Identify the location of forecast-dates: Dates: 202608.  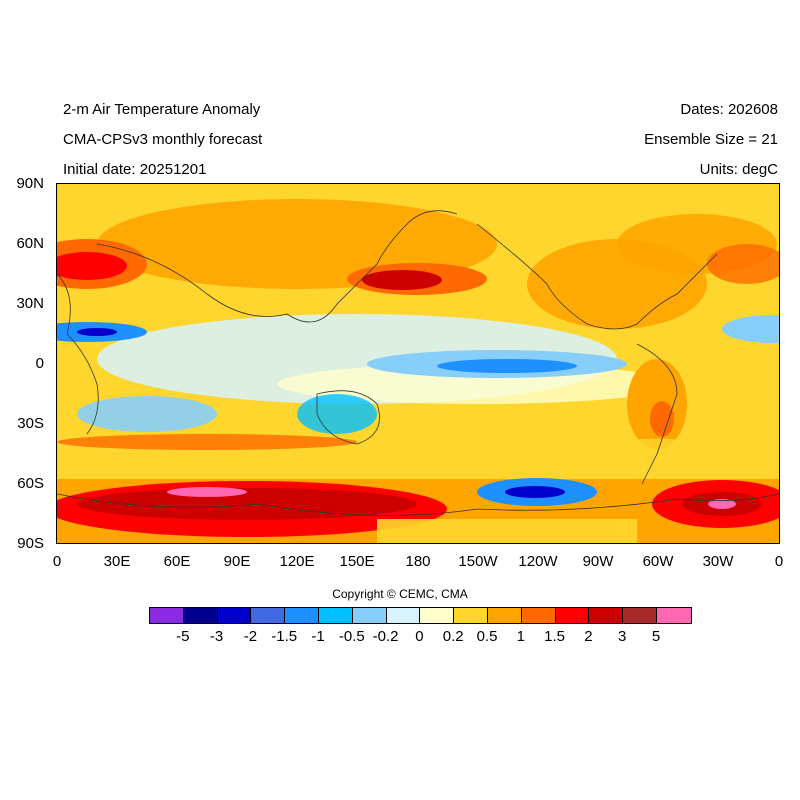
(729, 109).